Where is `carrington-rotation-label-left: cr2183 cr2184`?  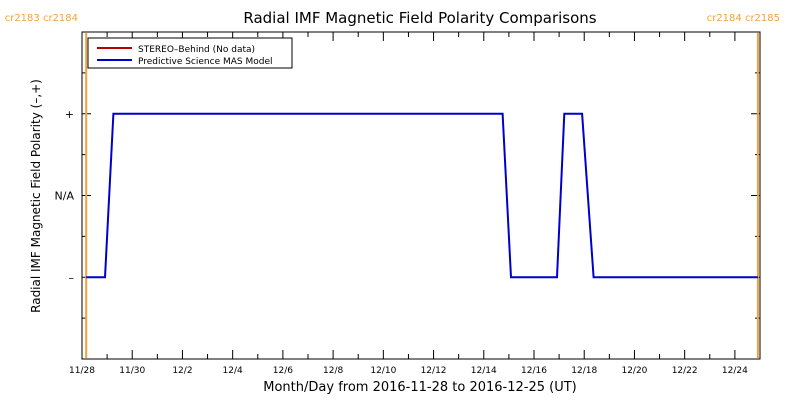
carrington-rotation-label-left: cr2183 cr2184 is located at coordinates (41, 18).